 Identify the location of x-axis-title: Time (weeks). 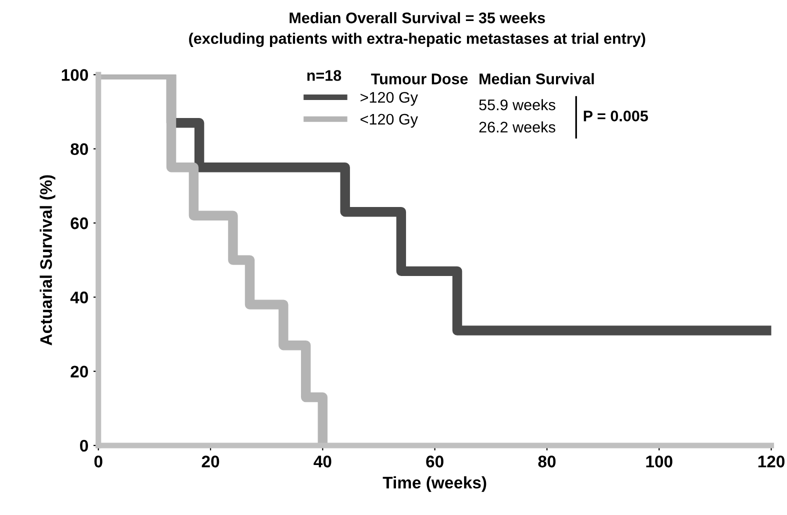
(434, 484).